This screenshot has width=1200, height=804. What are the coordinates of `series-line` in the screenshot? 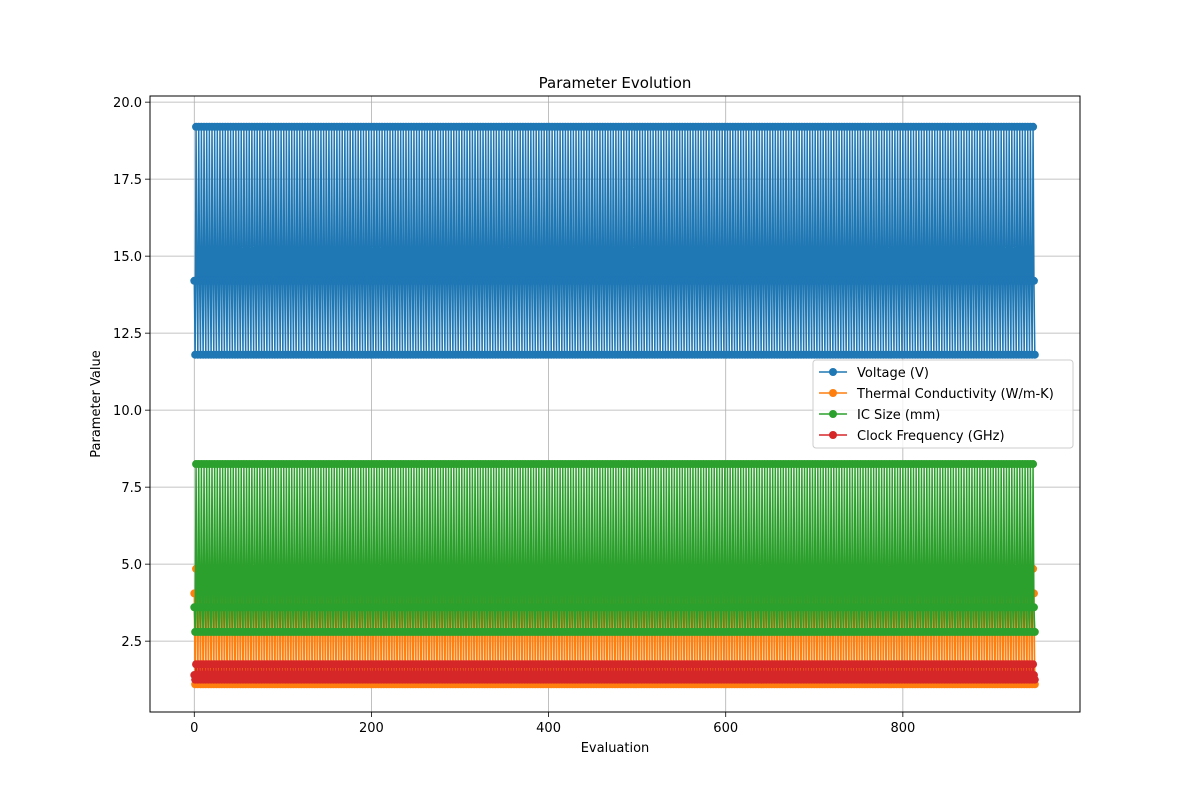 It's located at (614, 548).